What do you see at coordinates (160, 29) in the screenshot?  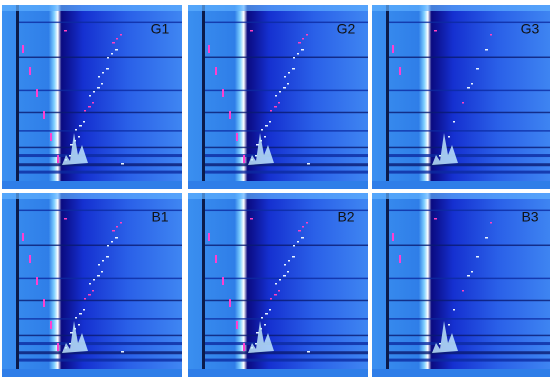 I see `panel-label: G1` at bounding box center [160, 29].